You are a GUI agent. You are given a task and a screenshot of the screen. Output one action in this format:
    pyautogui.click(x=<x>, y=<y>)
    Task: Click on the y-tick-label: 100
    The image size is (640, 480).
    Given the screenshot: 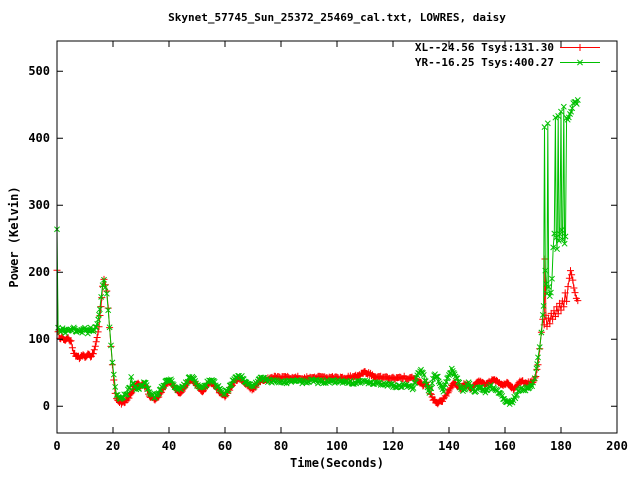 What is the action you would take?
    pyautogui.click(x=39, y=339)
    